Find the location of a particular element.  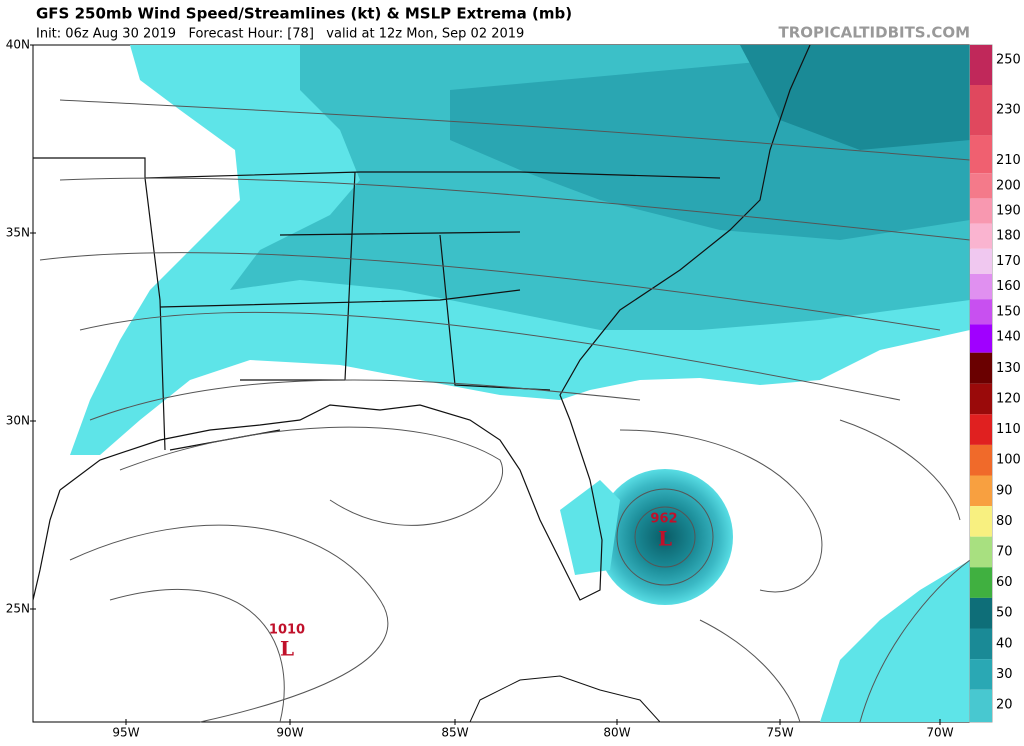

colorbar-label: 180 is located at coordinates (1008, 236).